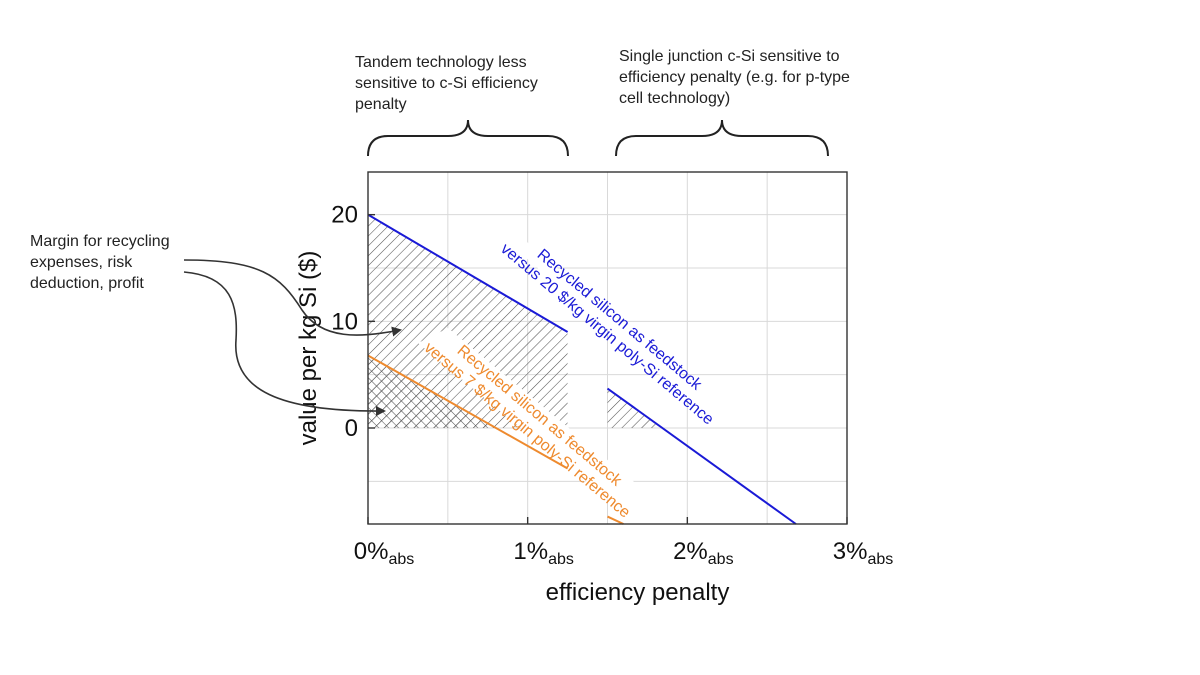 Image resolution: width=1200 pixels, height=675 pixels. Describe the element at coordinates (292, 298) in the screenshot. I see `margin-arrow-upper` at that location.